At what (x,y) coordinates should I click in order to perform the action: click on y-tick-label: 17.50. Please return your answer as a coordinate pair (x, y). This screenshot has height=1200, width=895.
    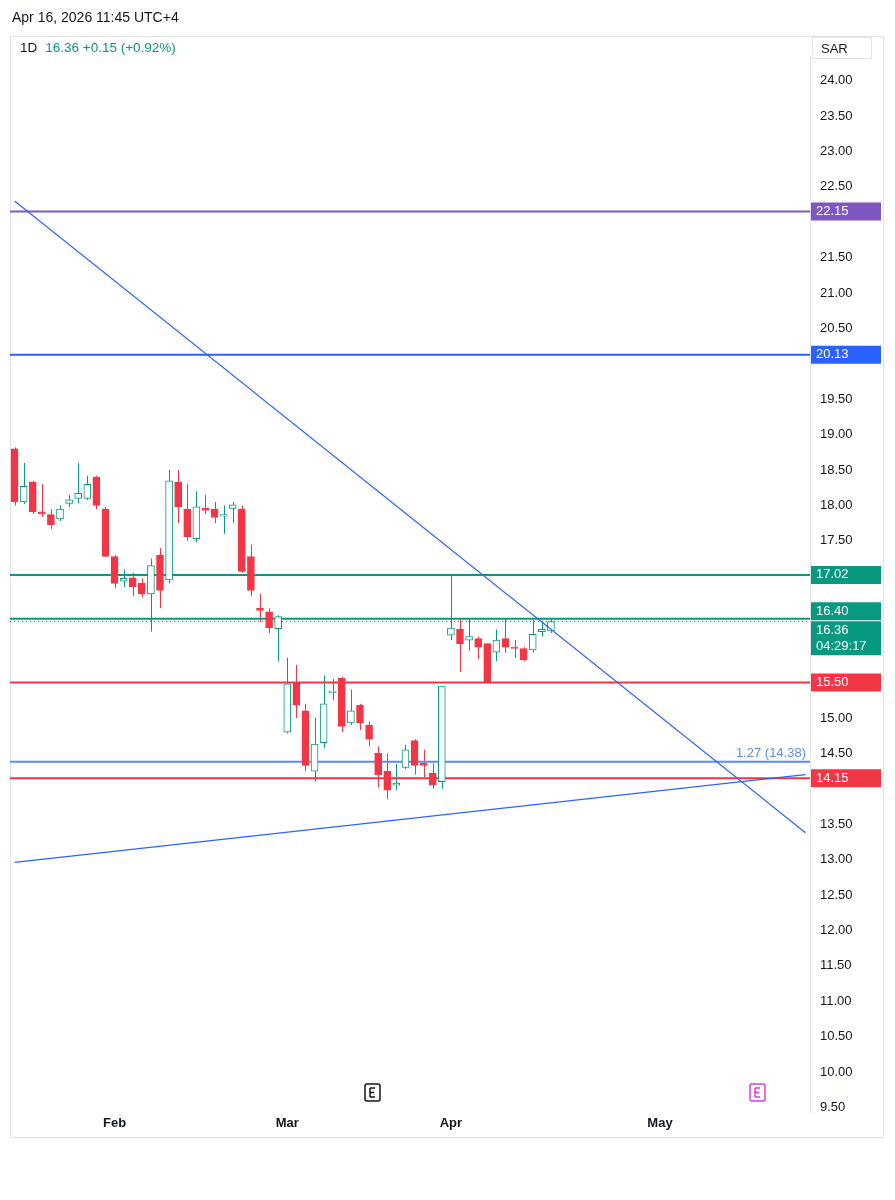
    Looking at the image, I should click on (836, 540).